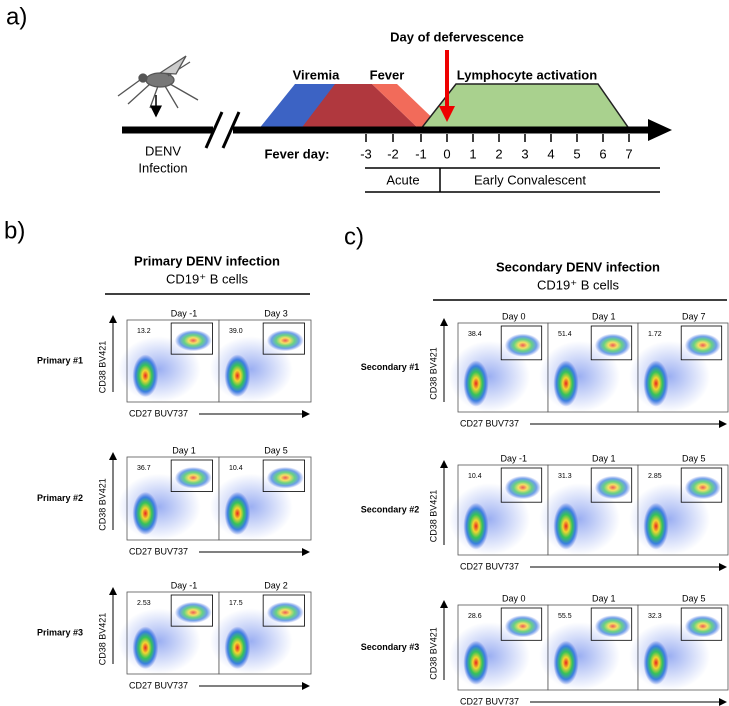 The height and width of the screenshot is (706, 729). I want to click on day-label: Day 2, so click(276, 585).